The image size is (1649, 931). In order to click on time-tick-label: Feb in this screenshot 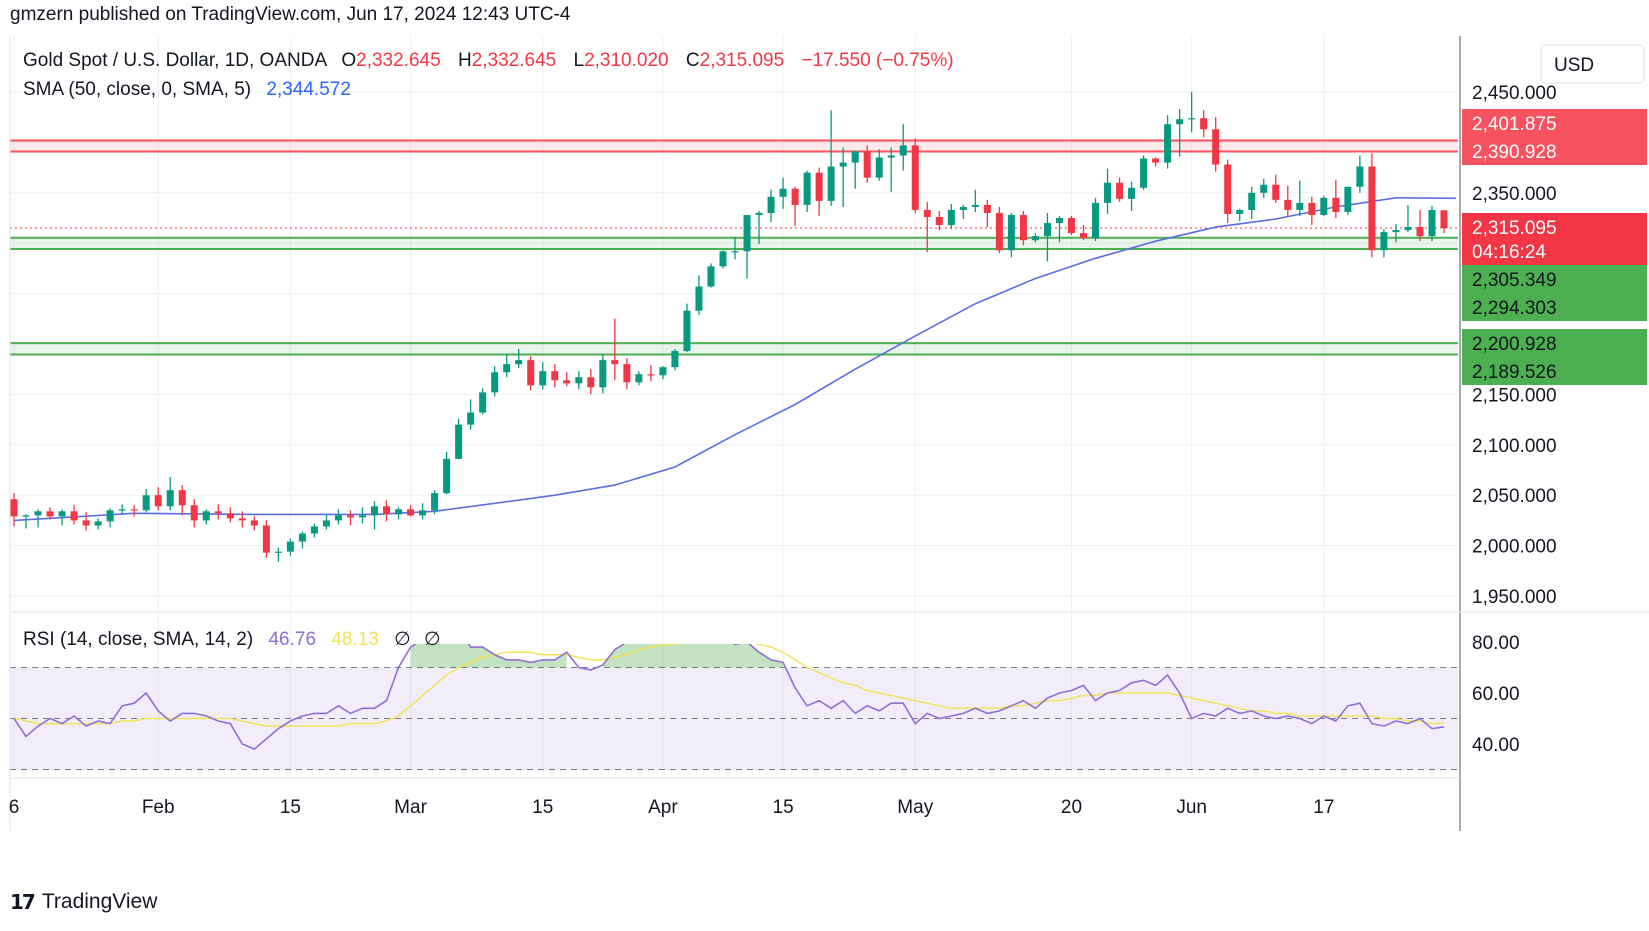, I will do `click(158, 807)`.